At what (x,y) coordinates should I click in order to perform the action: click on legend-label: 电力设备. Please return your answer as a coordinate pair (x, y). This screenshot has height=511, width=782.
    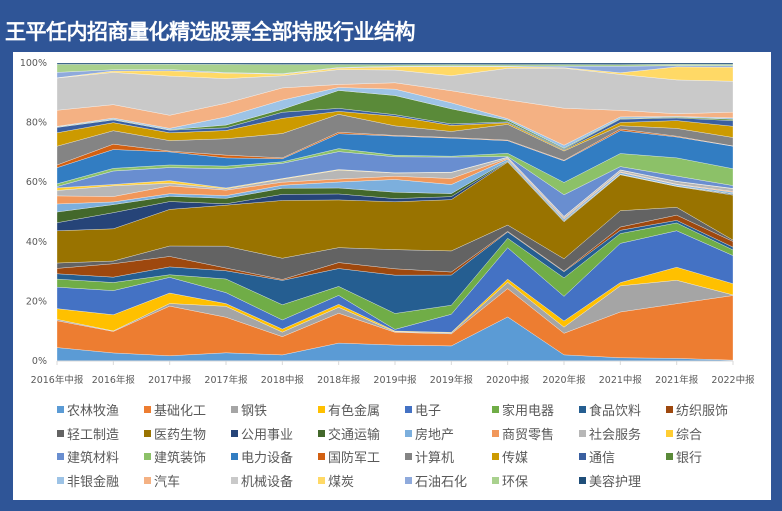
    Looking at the image, I should click on (267, 458).